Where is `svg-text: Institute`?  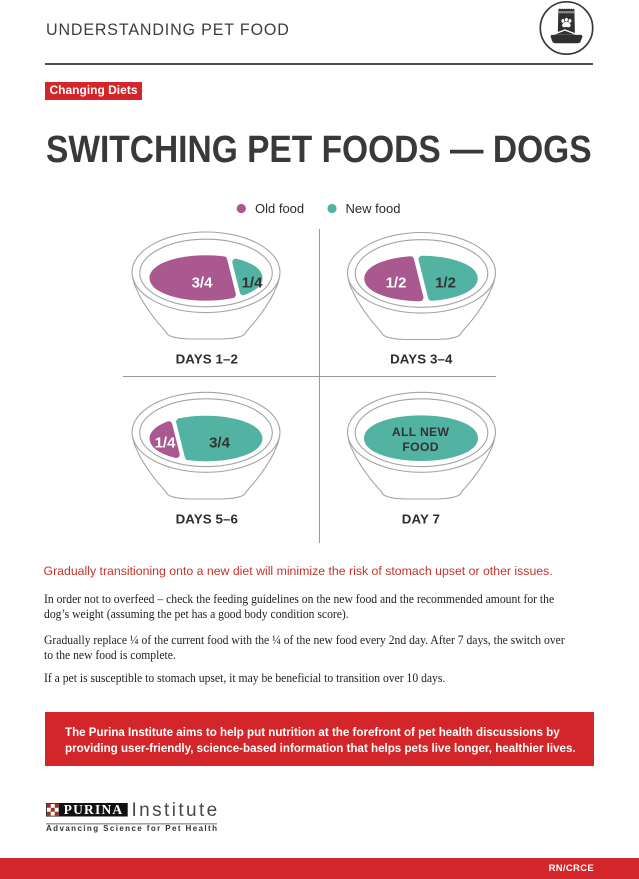 svg-text: Institute is located at coordinates (176, 810).